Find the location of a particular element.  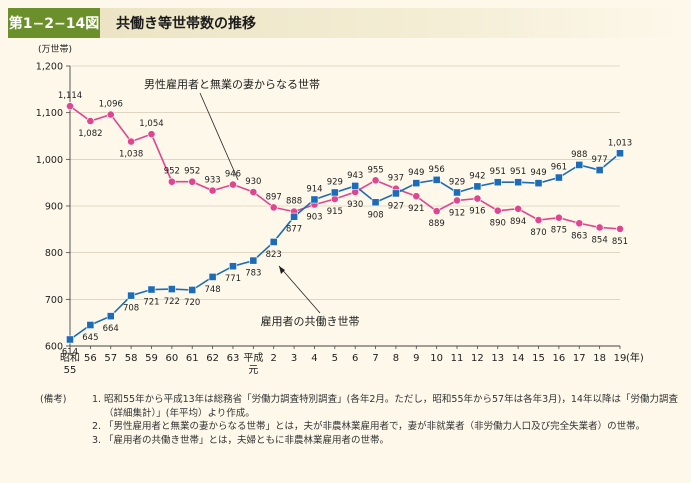

x-tick-label: 18 is located at coordinates (599, 358).